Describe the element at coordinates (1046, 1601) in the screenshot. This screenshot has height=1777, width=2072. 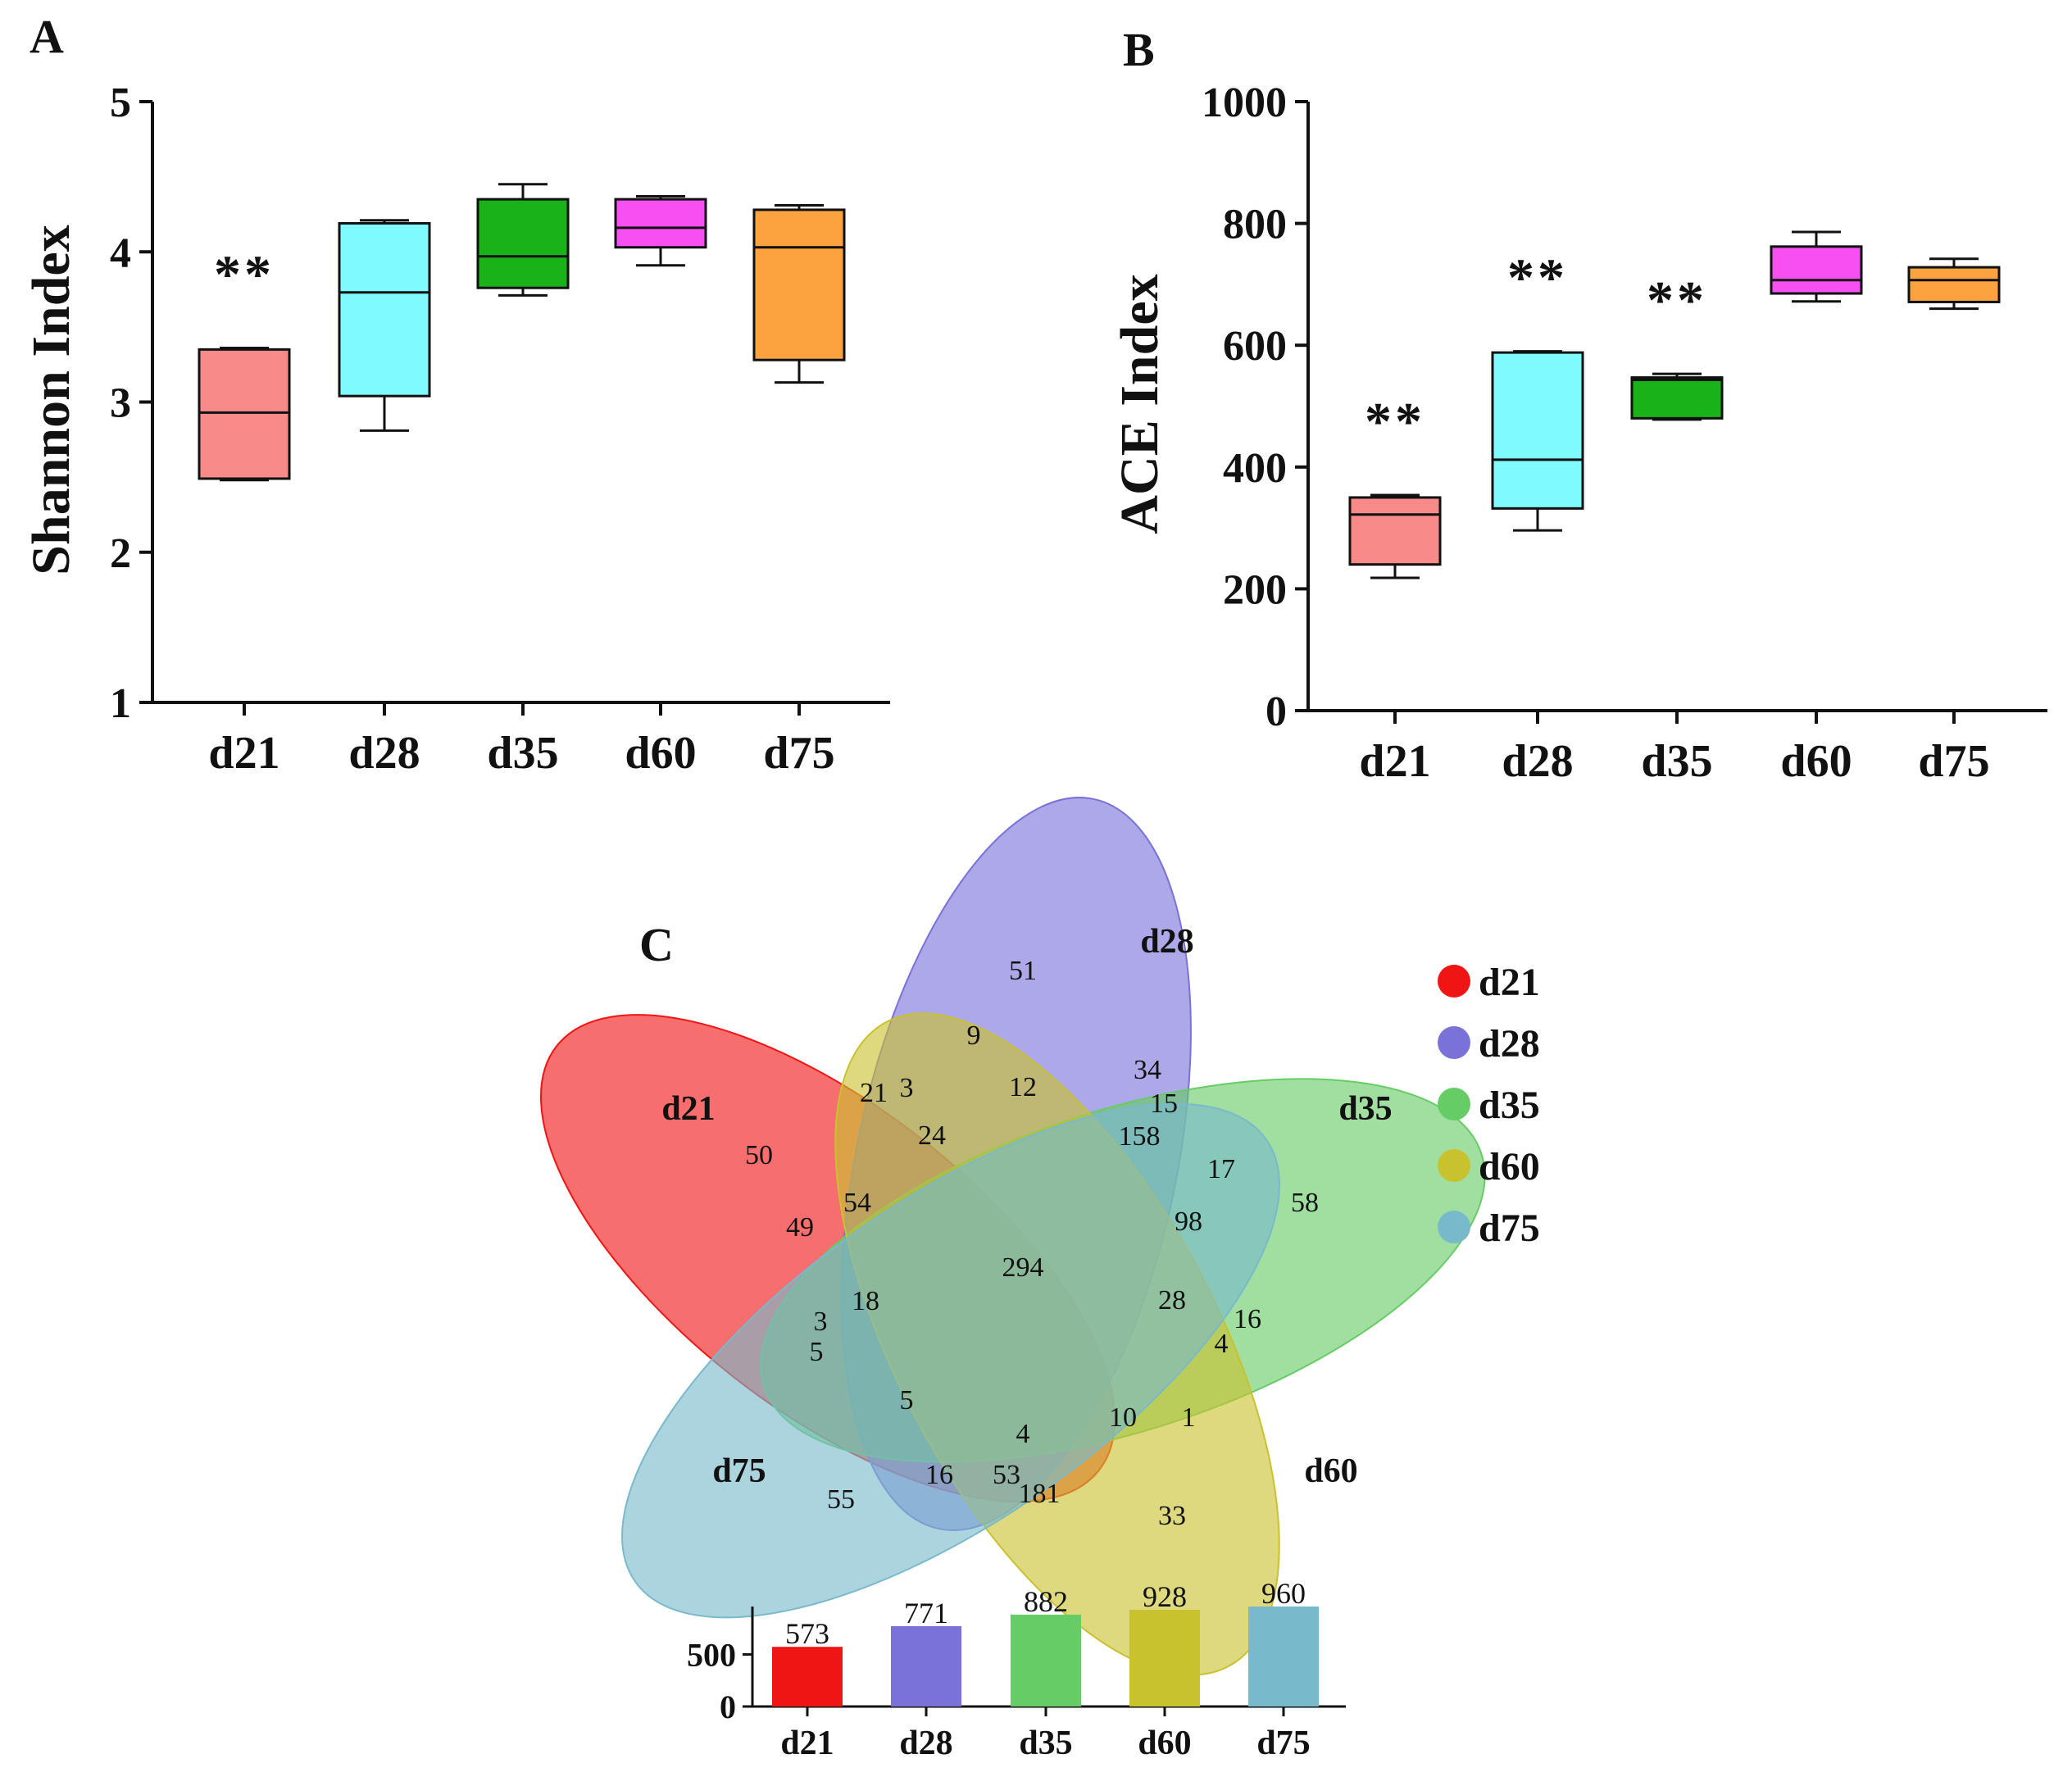
I see `inset-bar-value-label: 882` at that location.